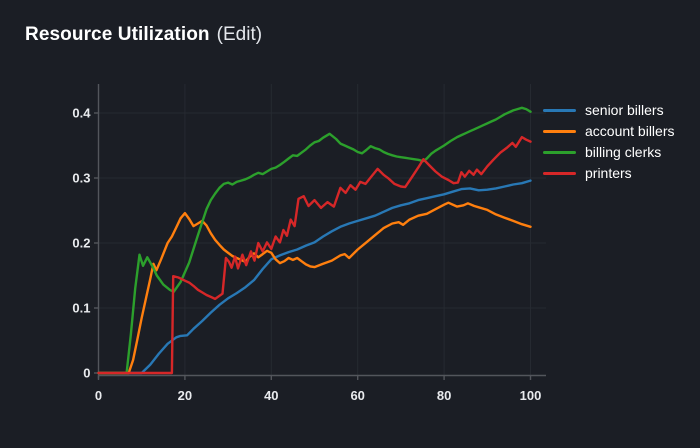 The image size is (700, 448). I want to click on chart-header: Resource Utilization (Edit), so click(143, 35).